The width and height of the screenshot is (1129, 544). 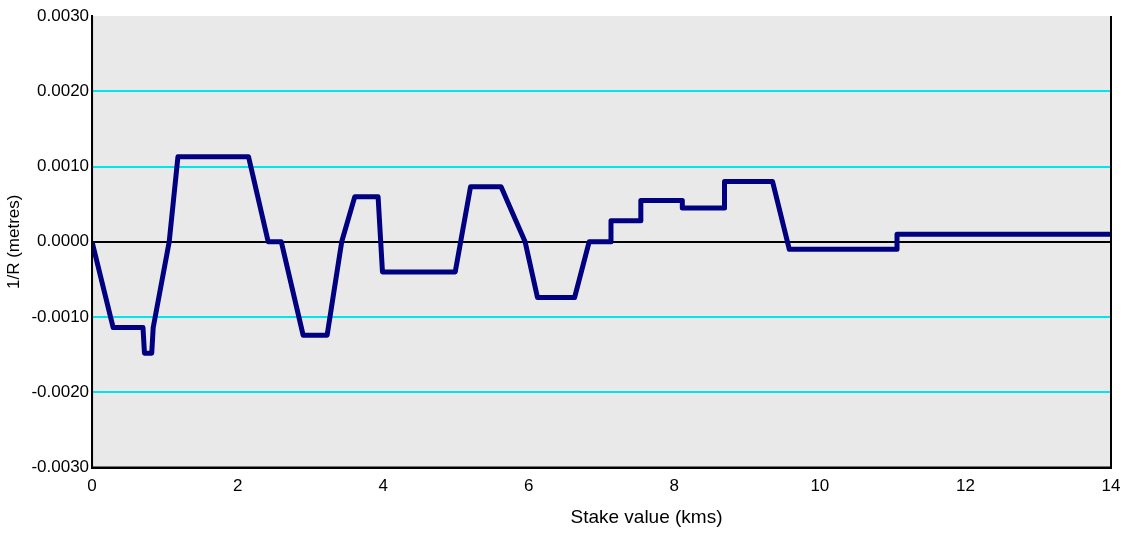 What do you see at coordinates (63, 15) in the screenshot?
I see `y-tick-label: 0.0030` at bounding box center [63, 15].